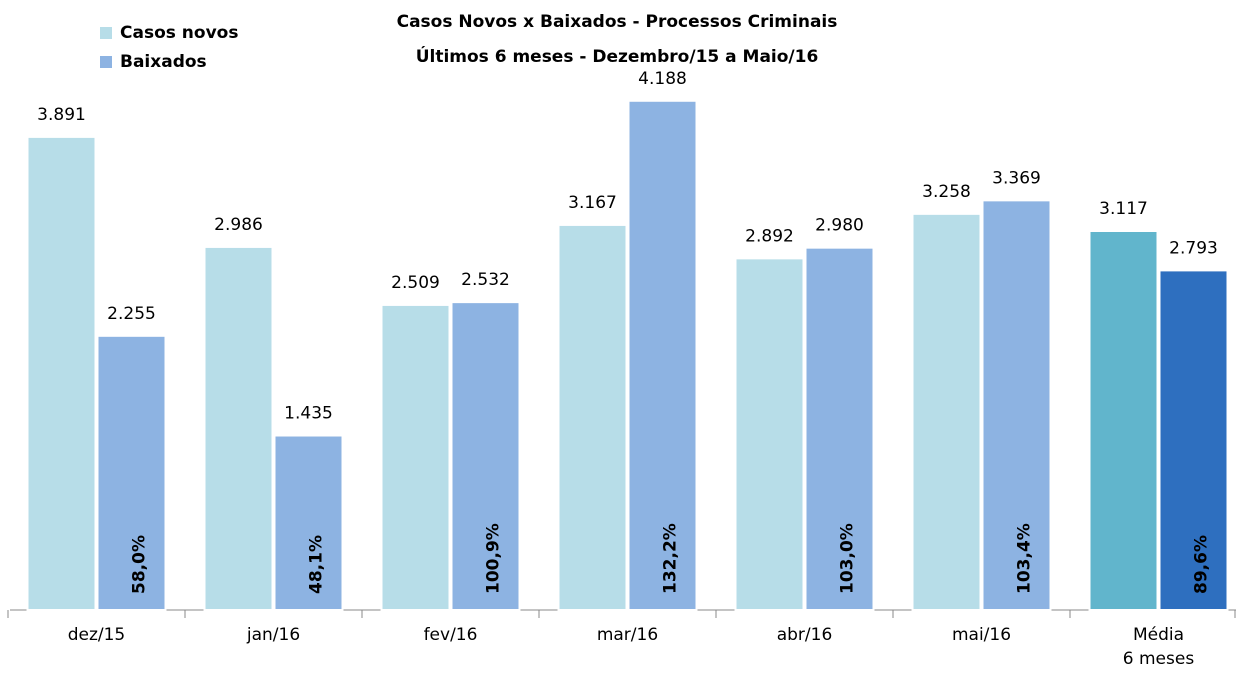 Image resolution: width=1236 pixels, height=673 pixels. I want to click on x-tick-label: fev/16, so click(451, 635).